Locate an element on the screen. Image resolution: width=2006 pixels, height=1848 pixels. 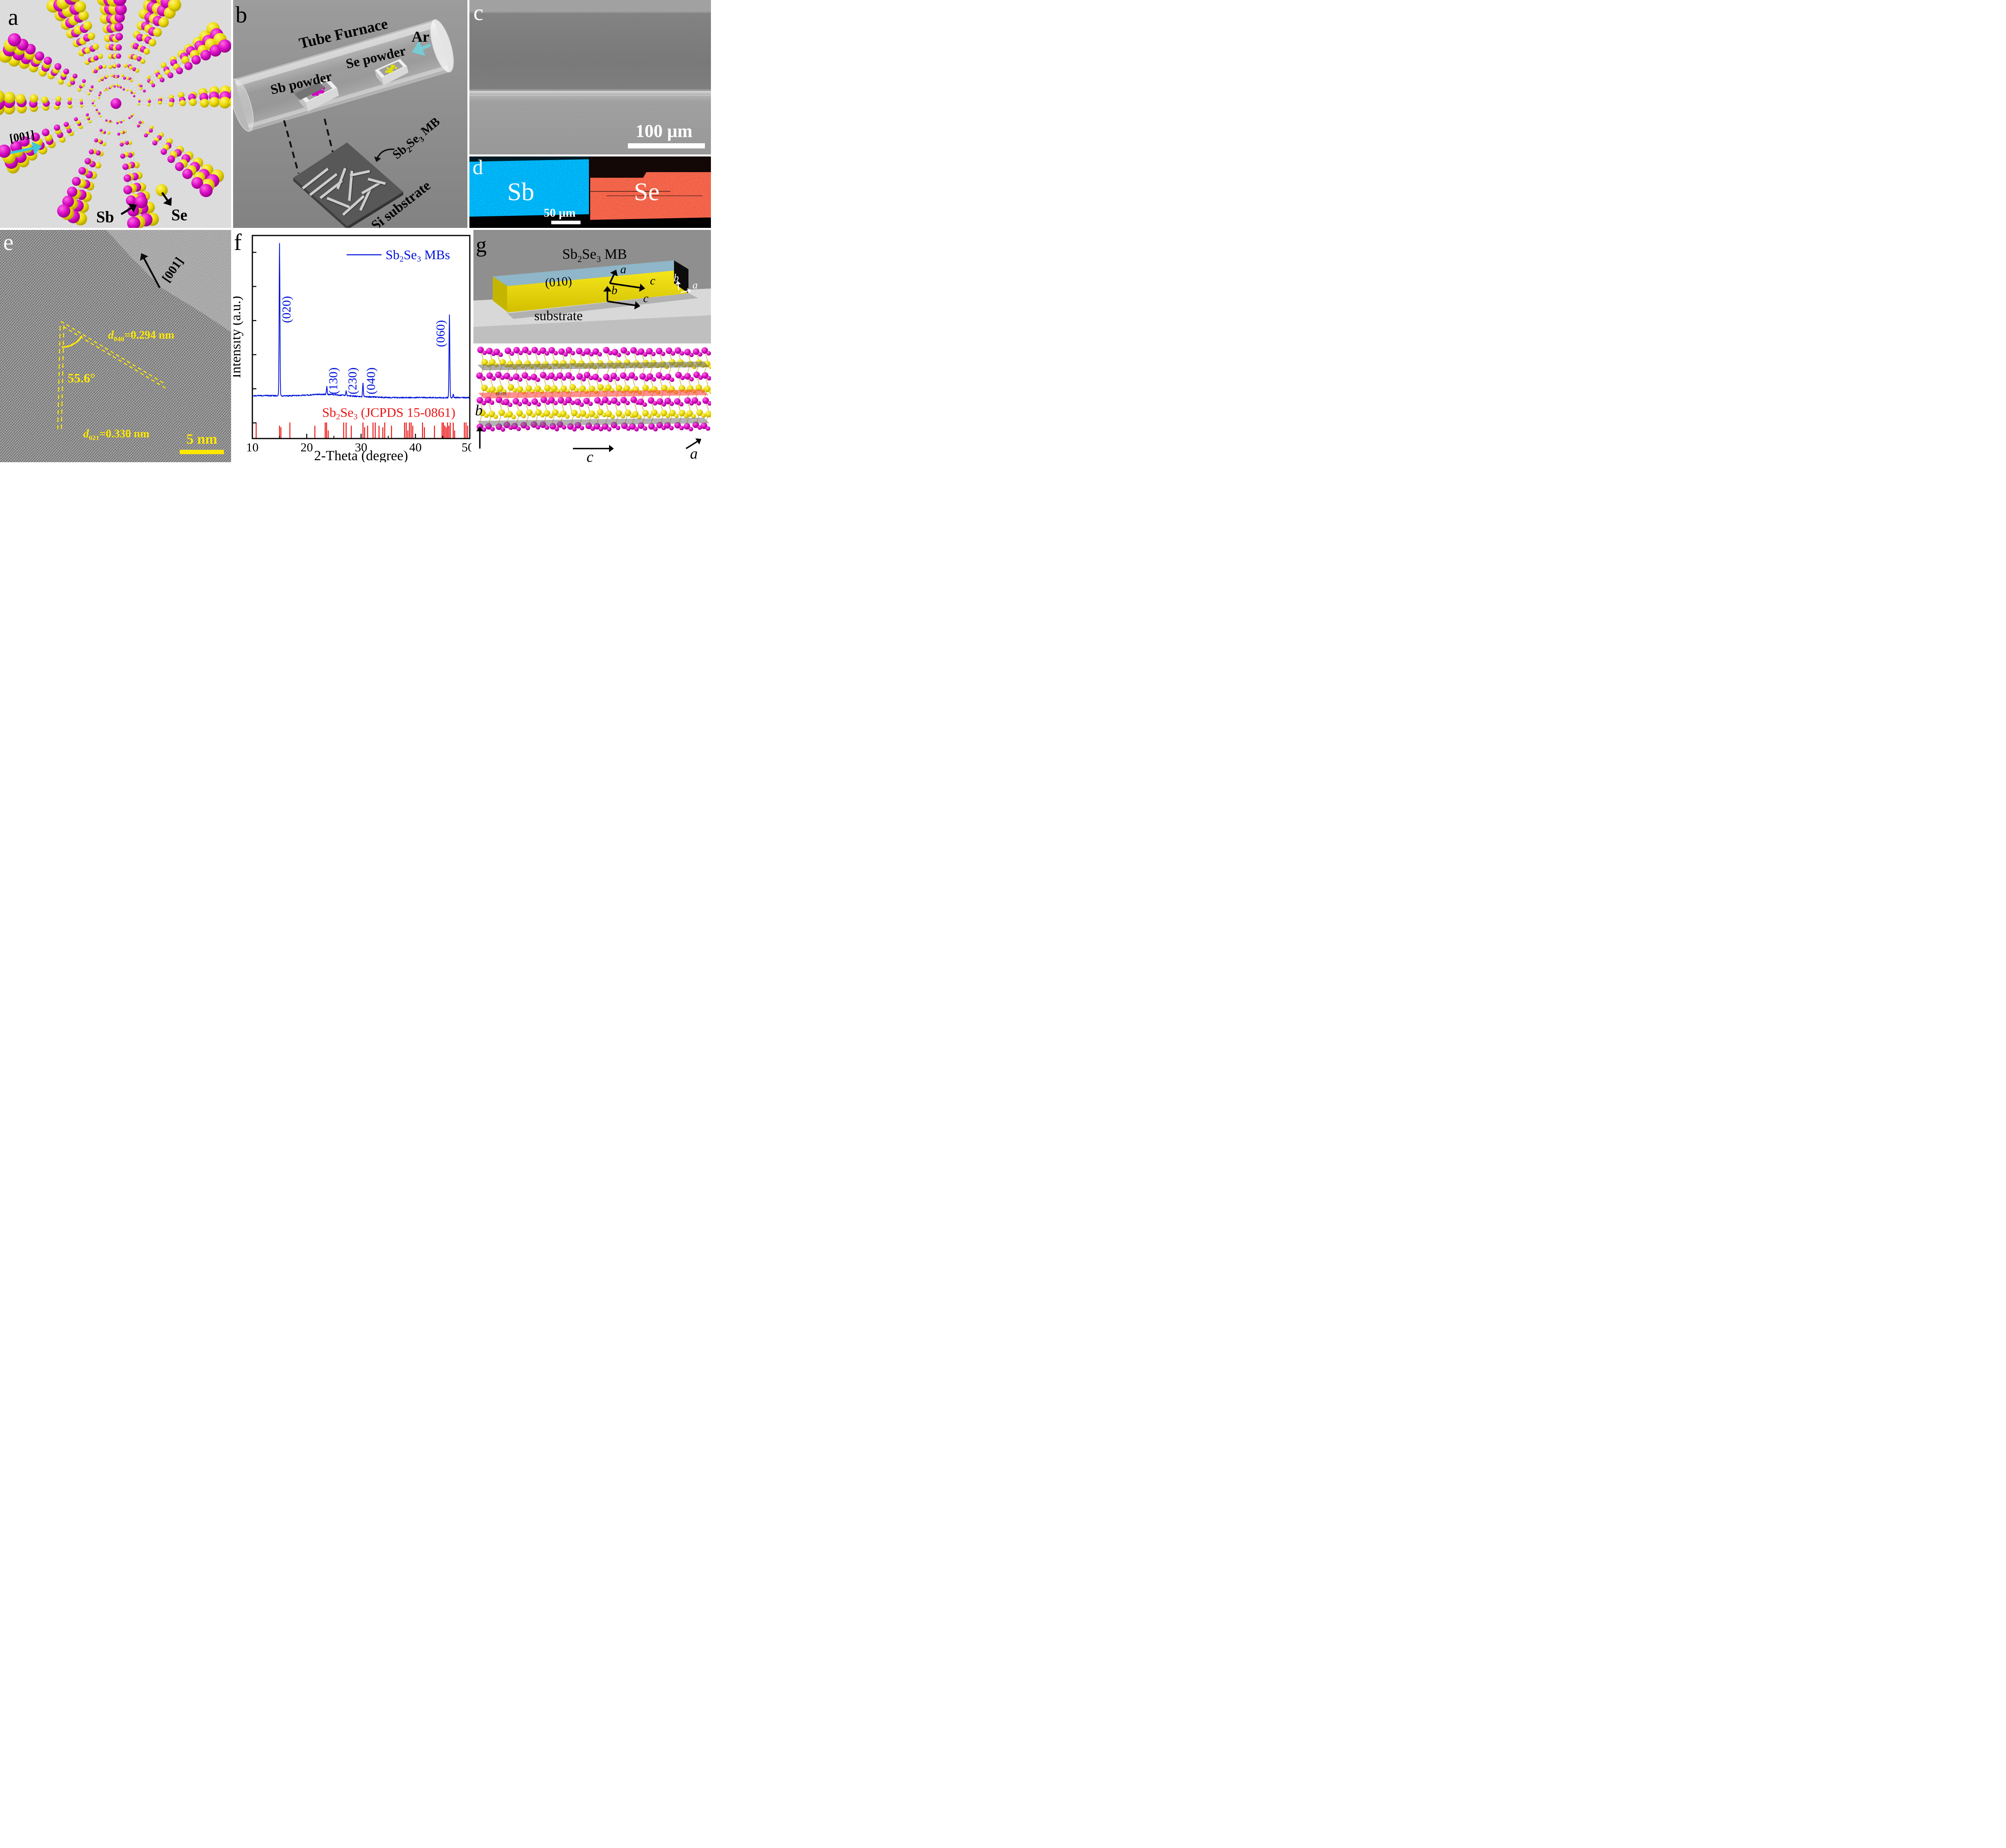
f-x-tick-label: 30 is located at coordinates (361, 447).